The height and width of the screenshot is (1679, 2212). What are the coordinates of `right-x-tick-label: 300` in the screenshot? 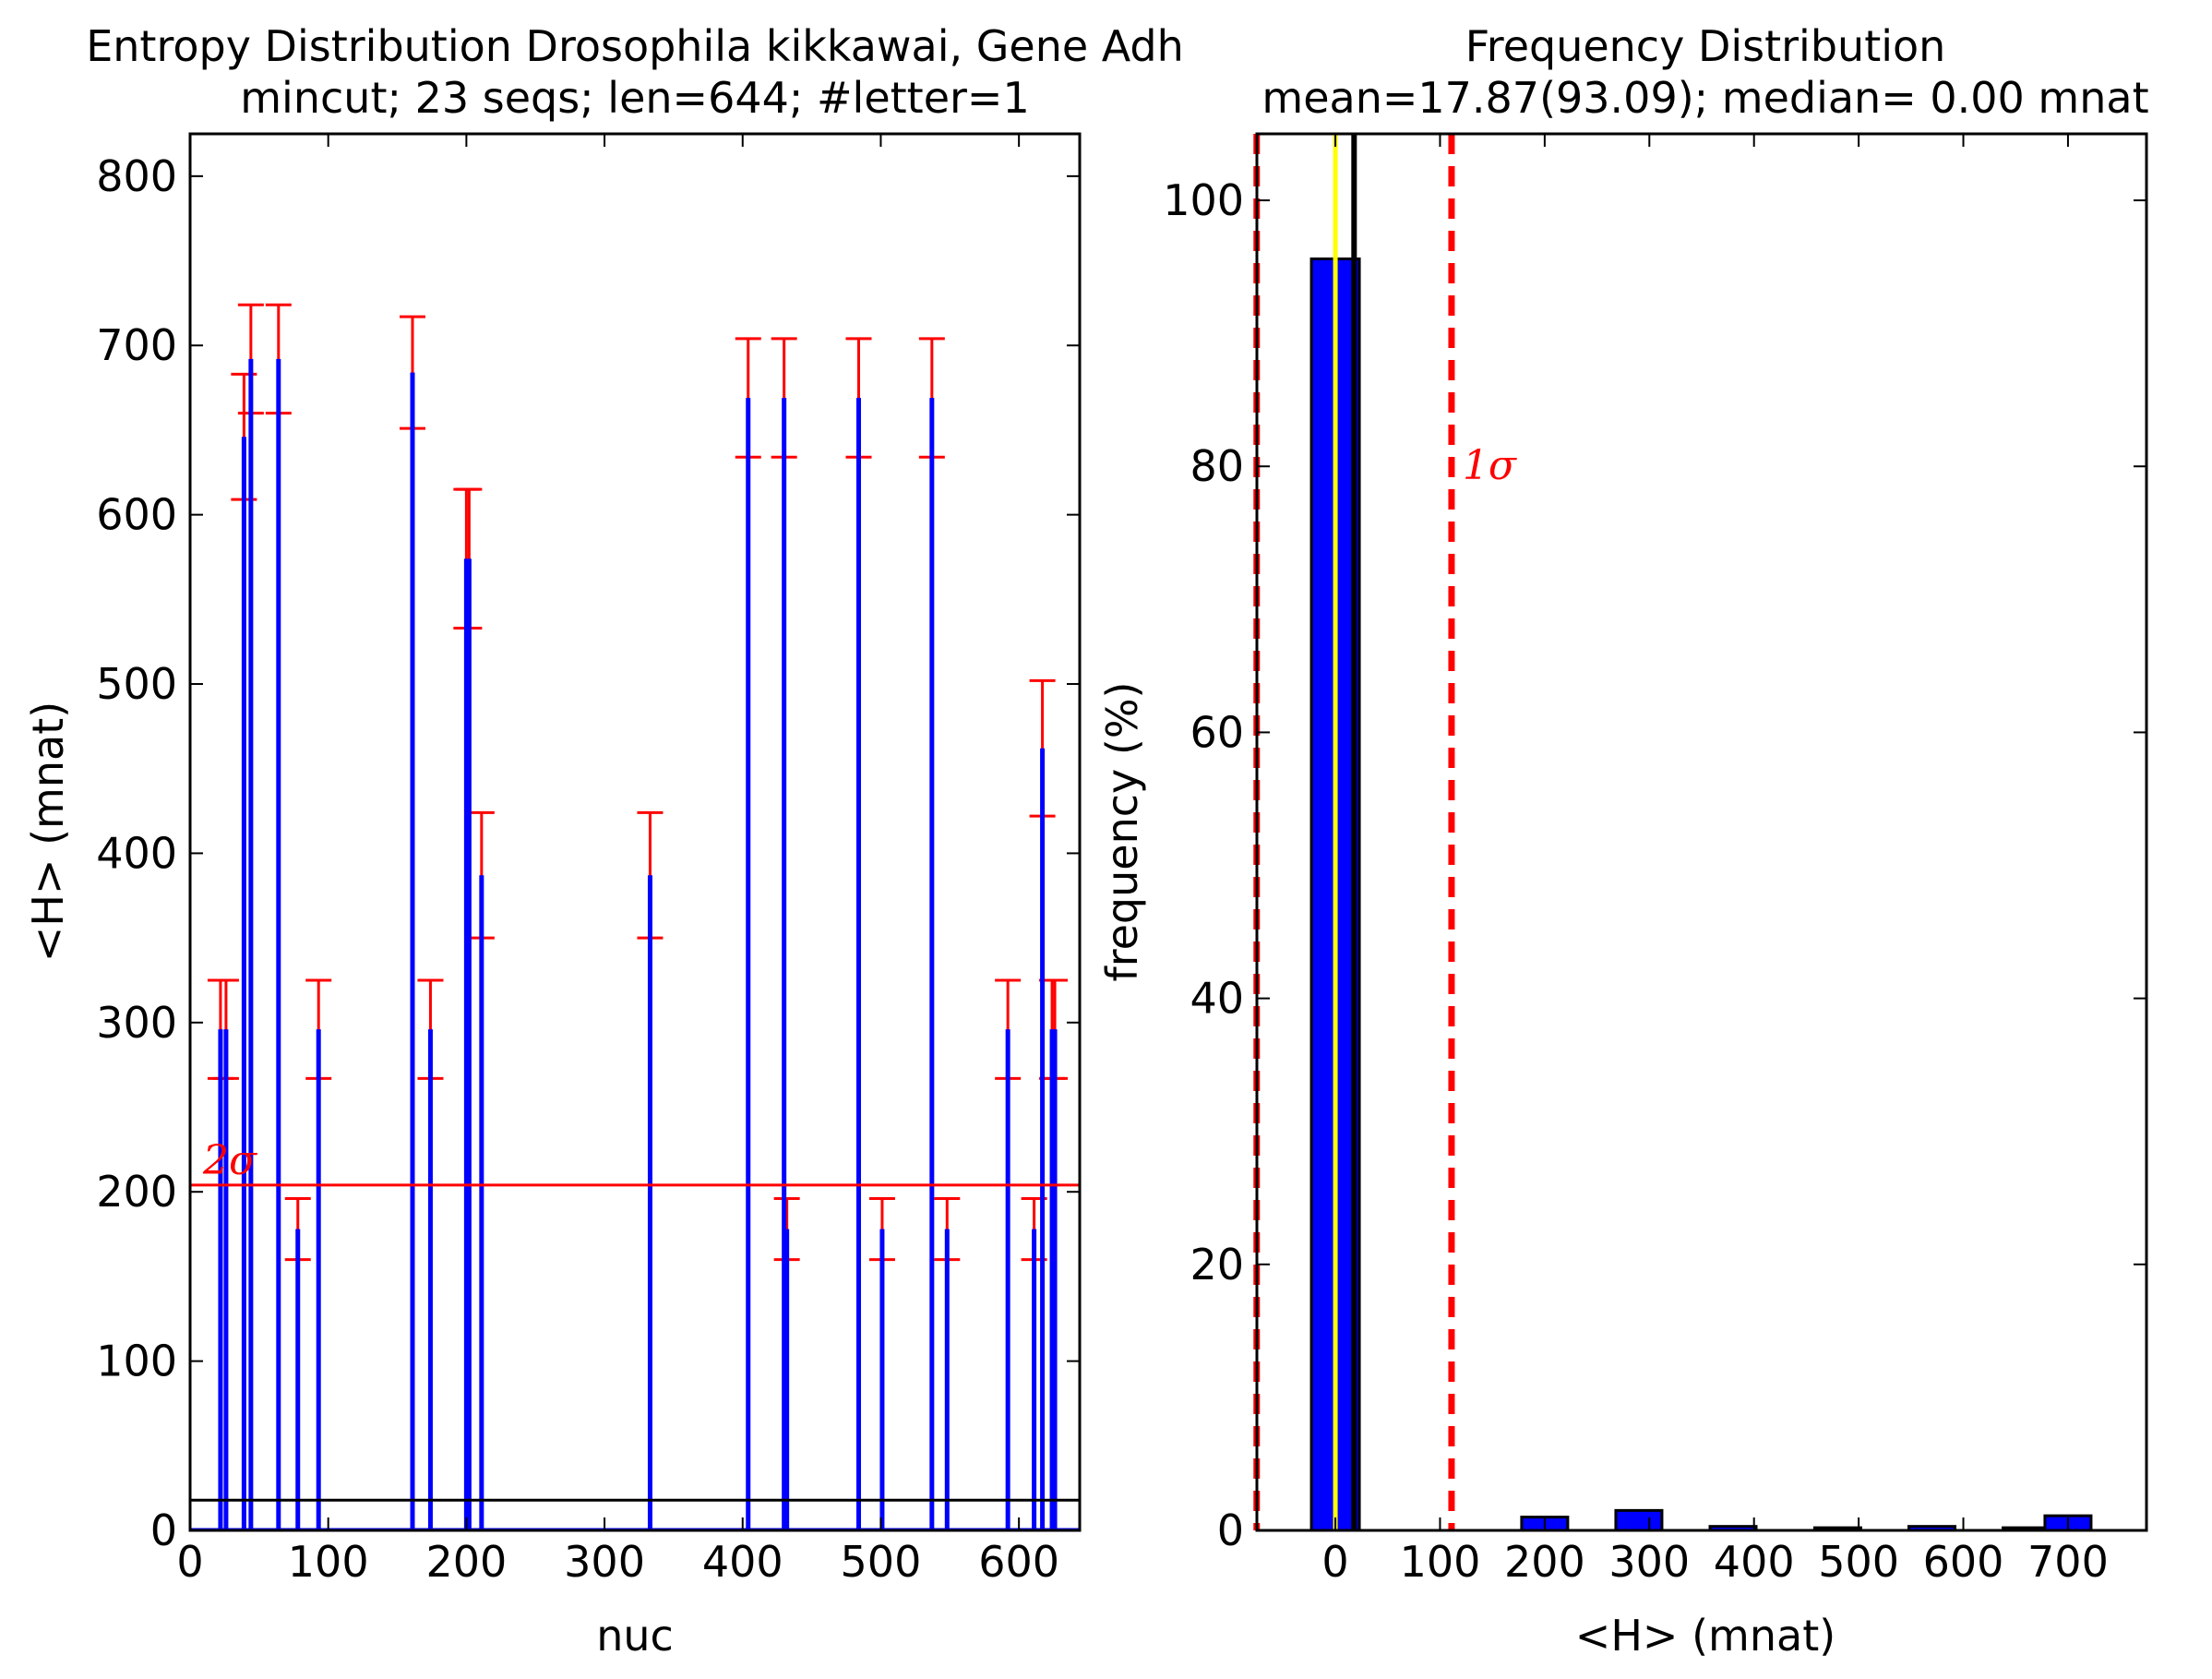 It's located at (1649, 1562).